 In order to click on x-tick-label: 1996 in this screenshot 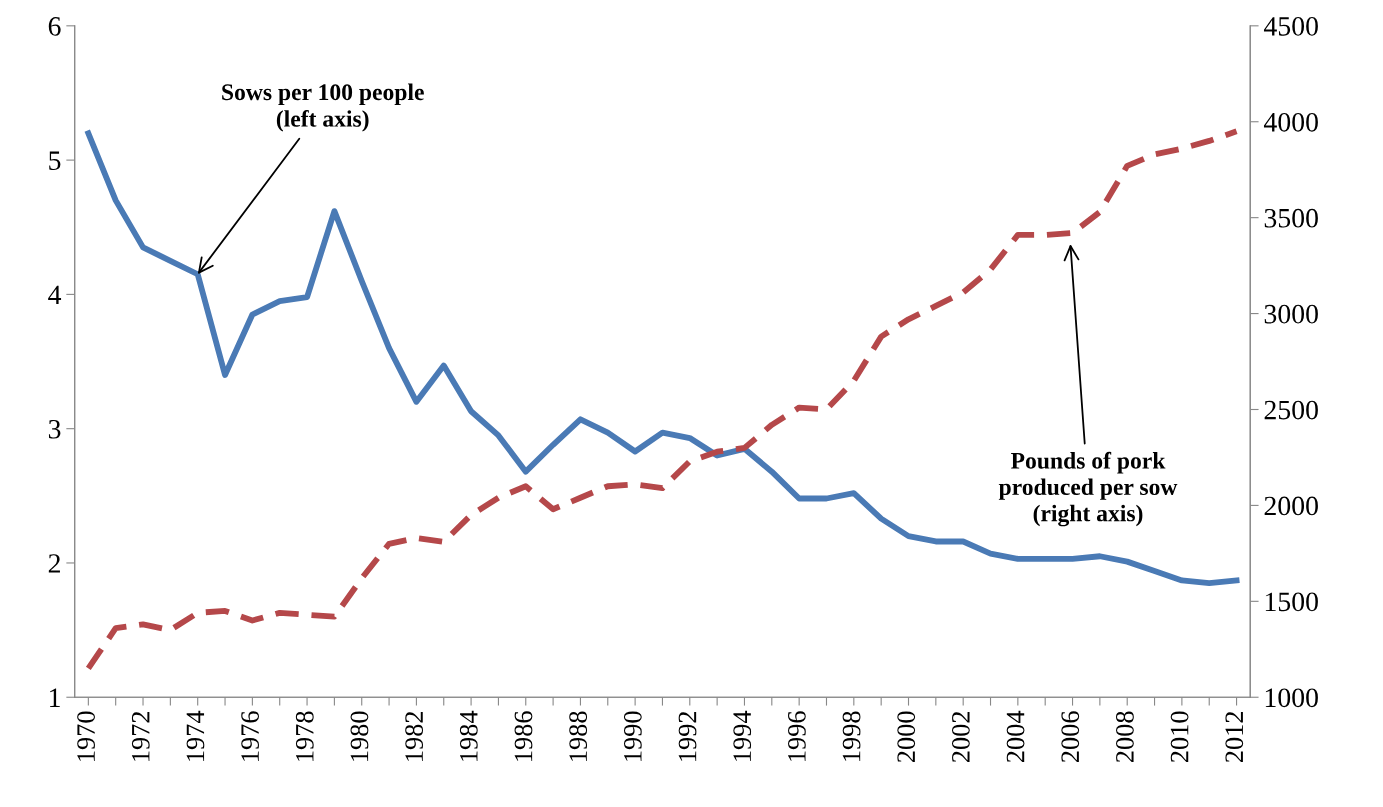, I will do `click(797, 736)`.